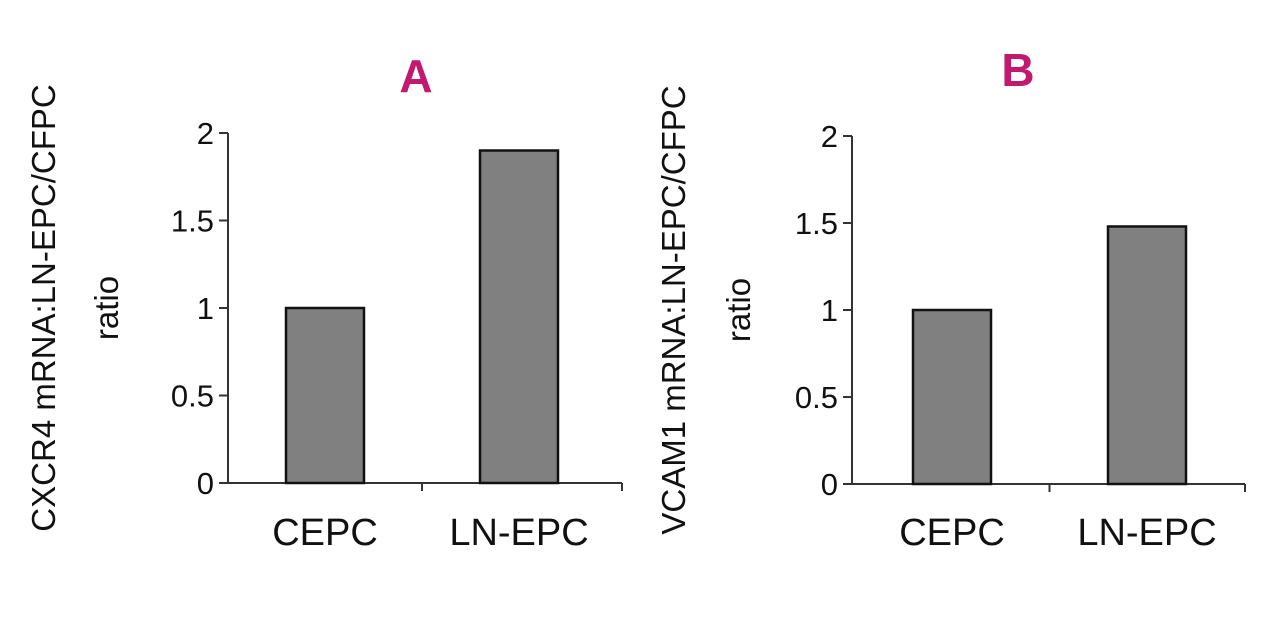 The width and height of the screenshot is (1280, 634). What do you see at coordinates (43, 307) in the screenshot?
I see `y-axis-label: CXCR4 mRNA:LN-EPC/CFPC` at bounding box center [43, 307].